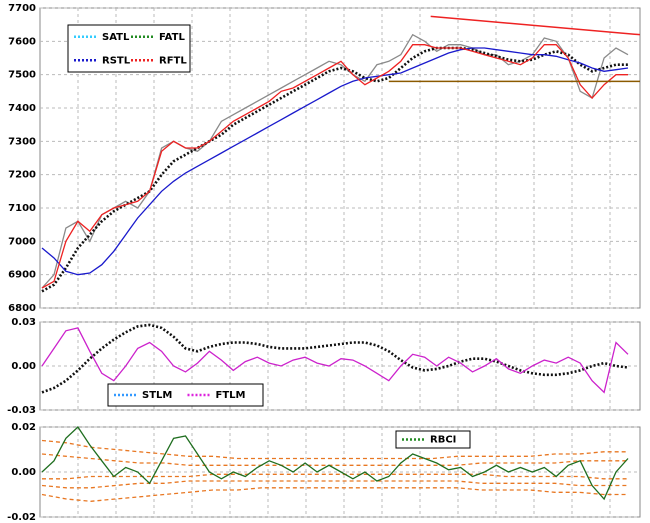  I want to click on y-tick-label: 6800, so click(22, 308).